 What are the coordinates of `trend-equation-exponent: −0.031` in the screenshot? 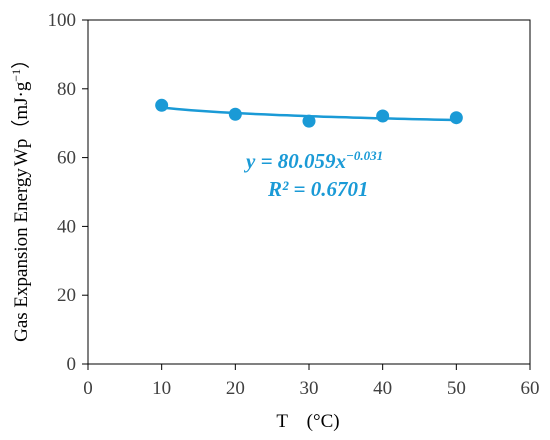 It's located at (364, 155).